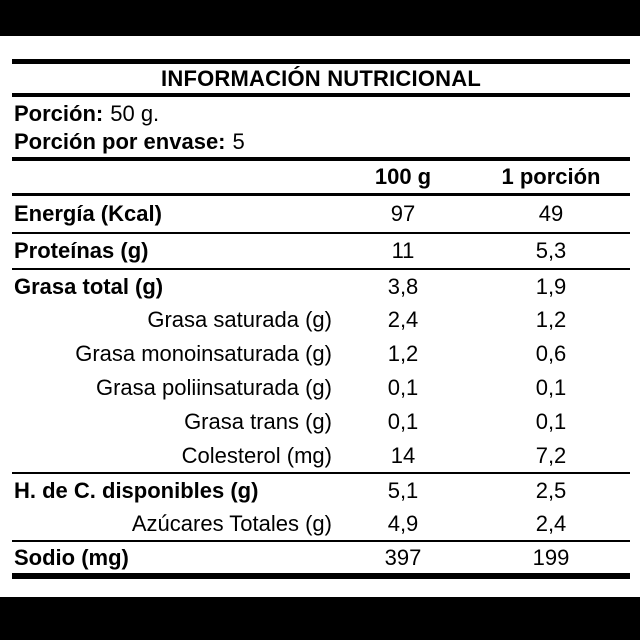 The width and height of the screenshot is (640, 640). What do you see at coordinates (403, 286) in the screenshot?
I see `row-per100-value: 3,8` at bounding box center [403, 286].